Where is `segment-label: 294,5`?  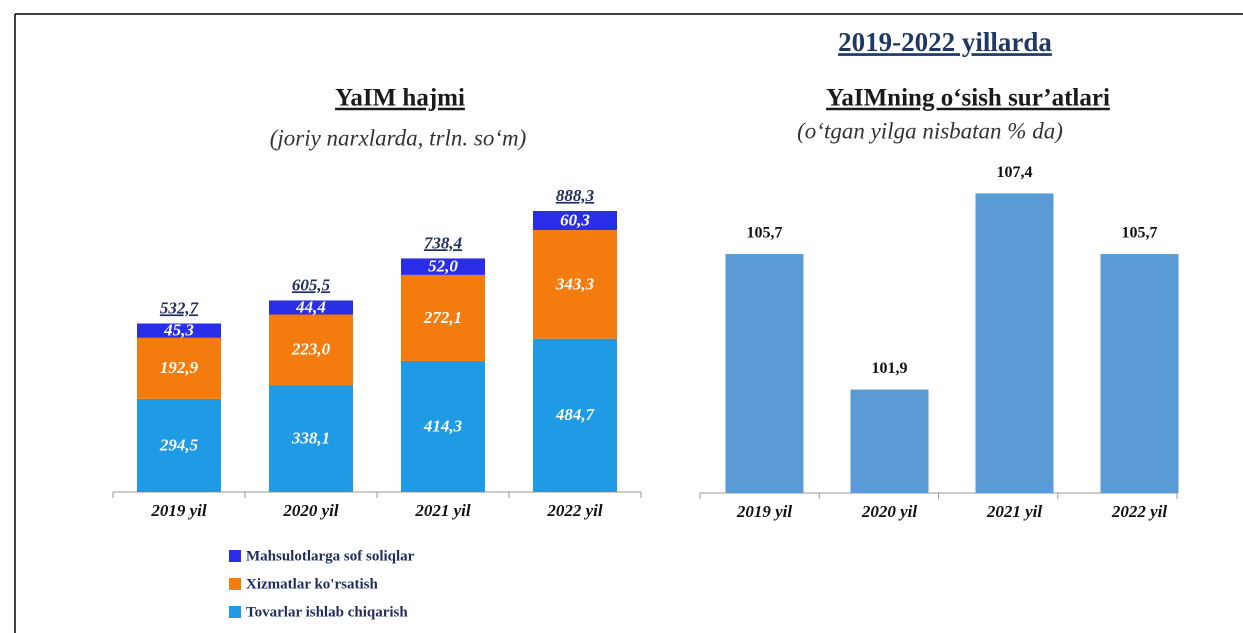
segment-label: 294,5 is located at coordinates (179, 444).